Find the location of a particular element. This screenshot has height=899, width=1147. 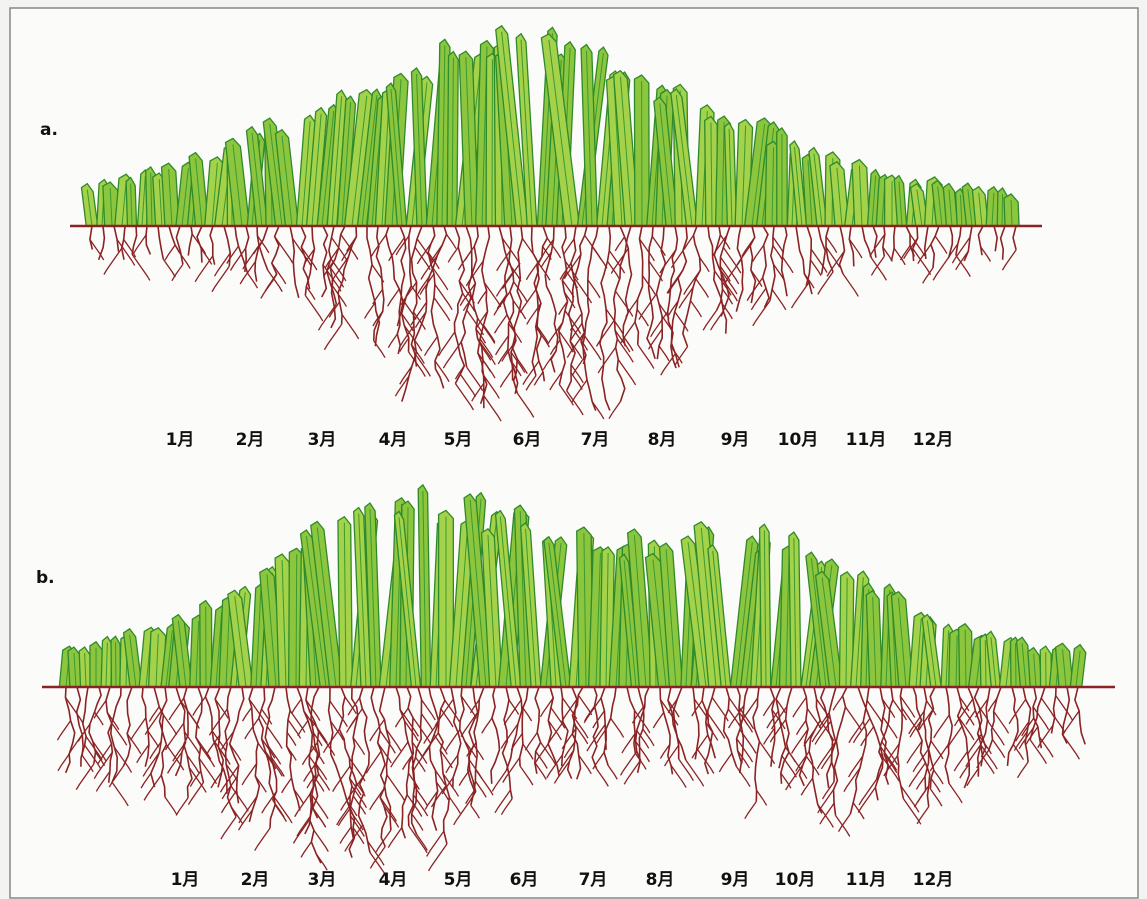

panel-label: a. is located at coordinates (49, 130).